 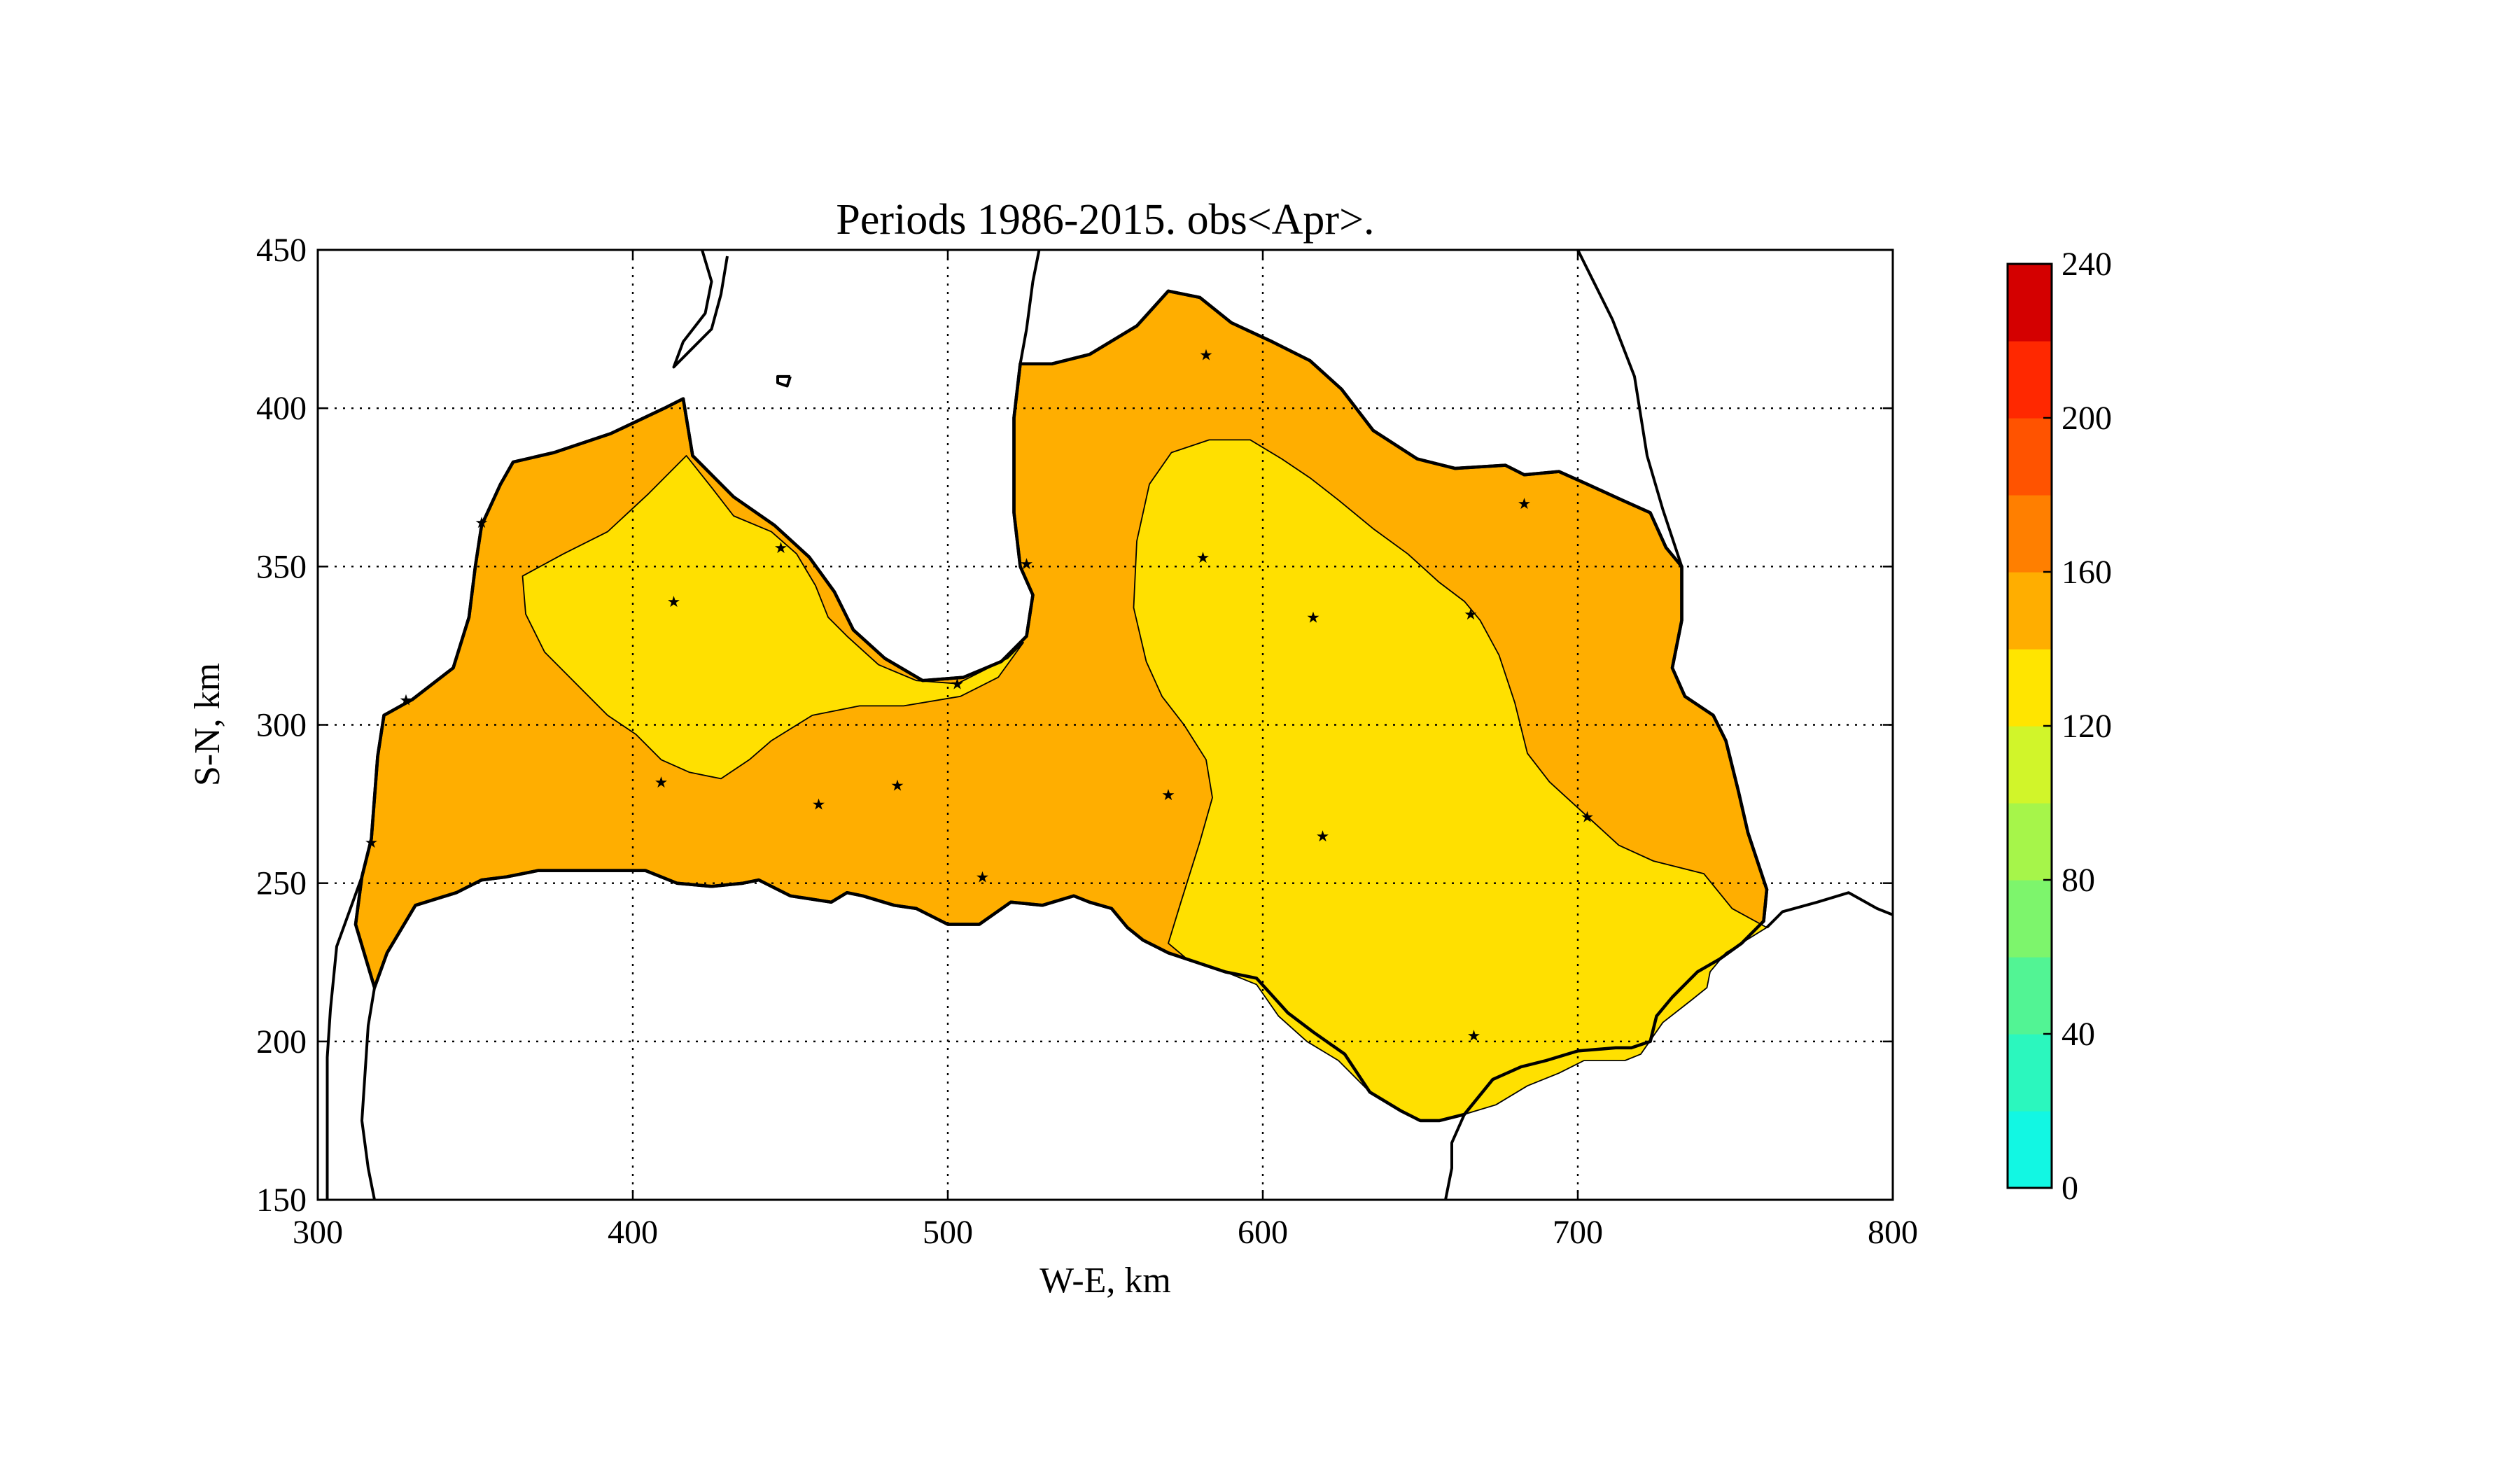 I want to click on colorbar-tick-label: 0, so click(x=2070, y=1188).